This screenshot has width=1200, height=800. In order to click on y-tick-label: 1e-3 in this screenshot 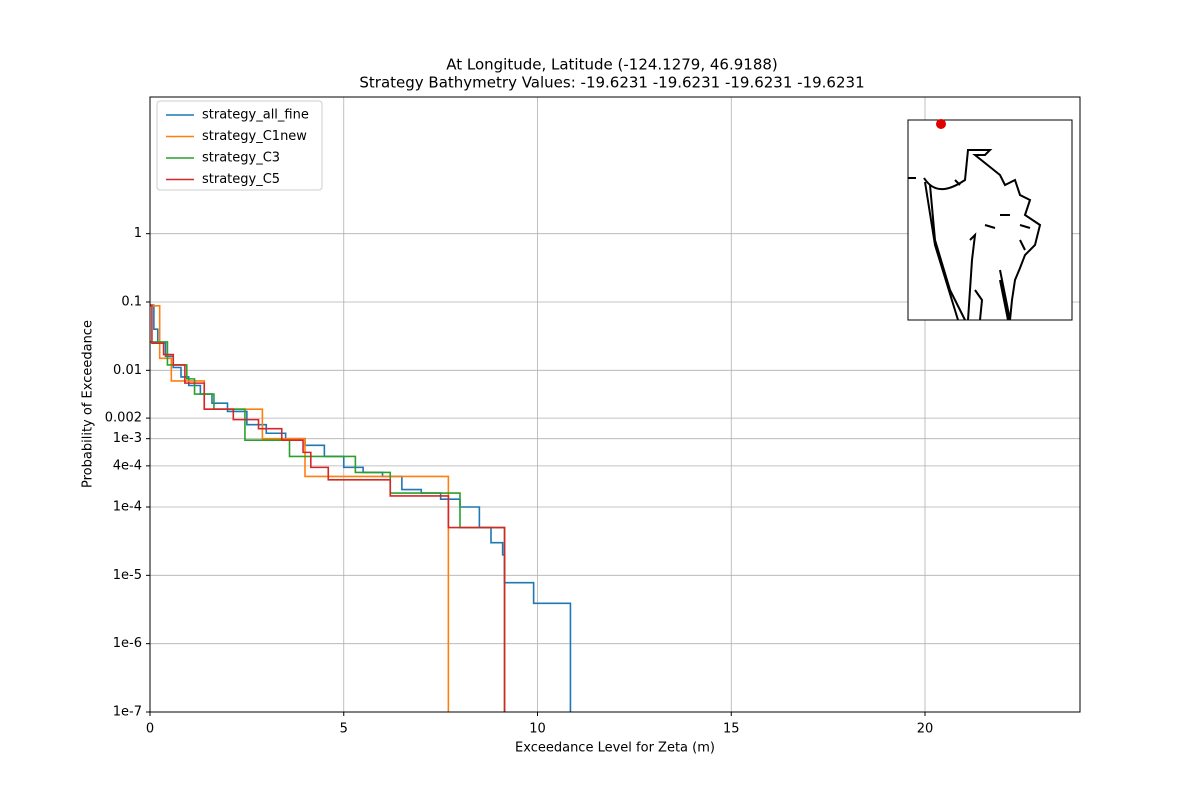, I will do `click(127, 438)`.